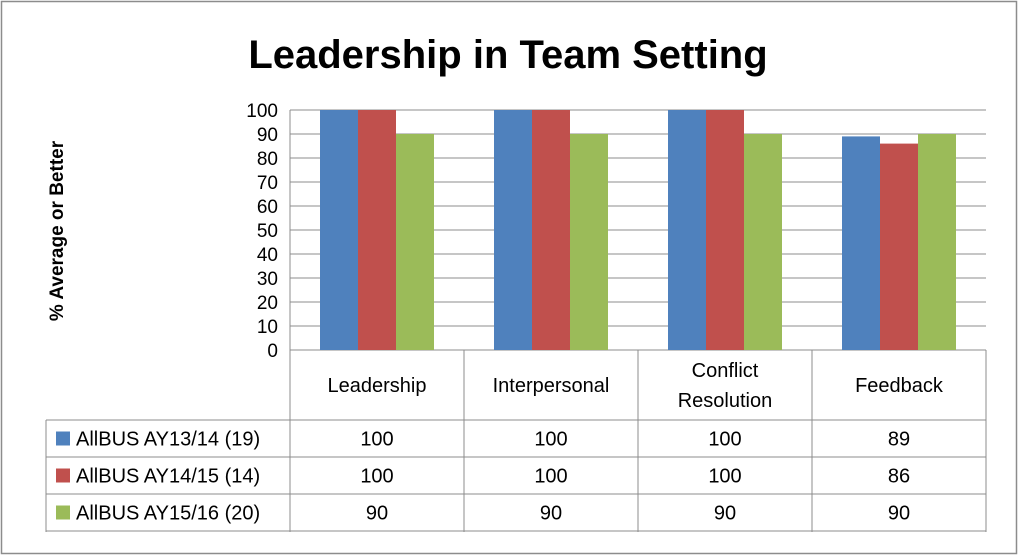 Image resolution: width=1018 pixels, height=555 pixels. I want to click on y-axis-label: % Average or Better, so click(57, 230).